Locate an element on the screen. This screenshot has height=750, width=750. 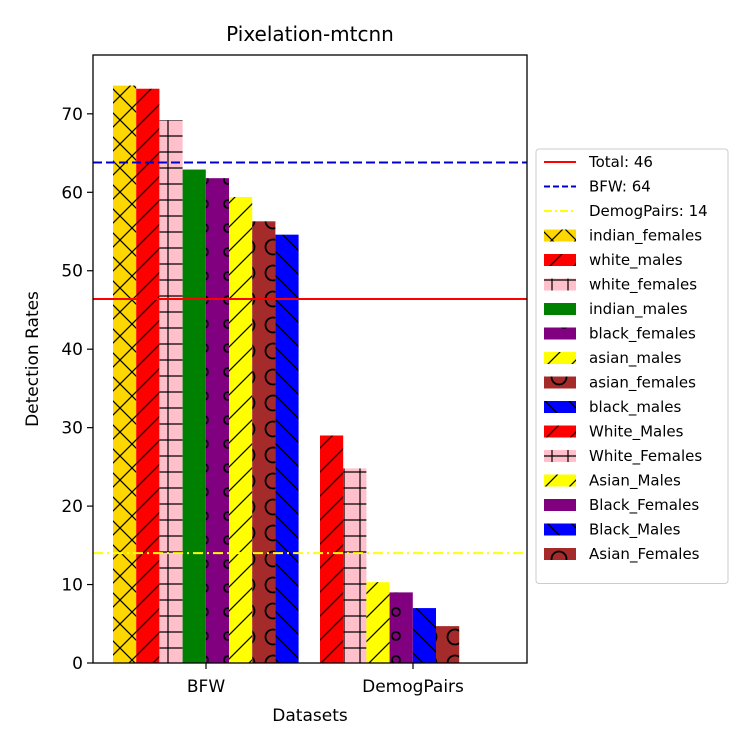
y-tick-label: 20 is located at coordinates (72, 507).